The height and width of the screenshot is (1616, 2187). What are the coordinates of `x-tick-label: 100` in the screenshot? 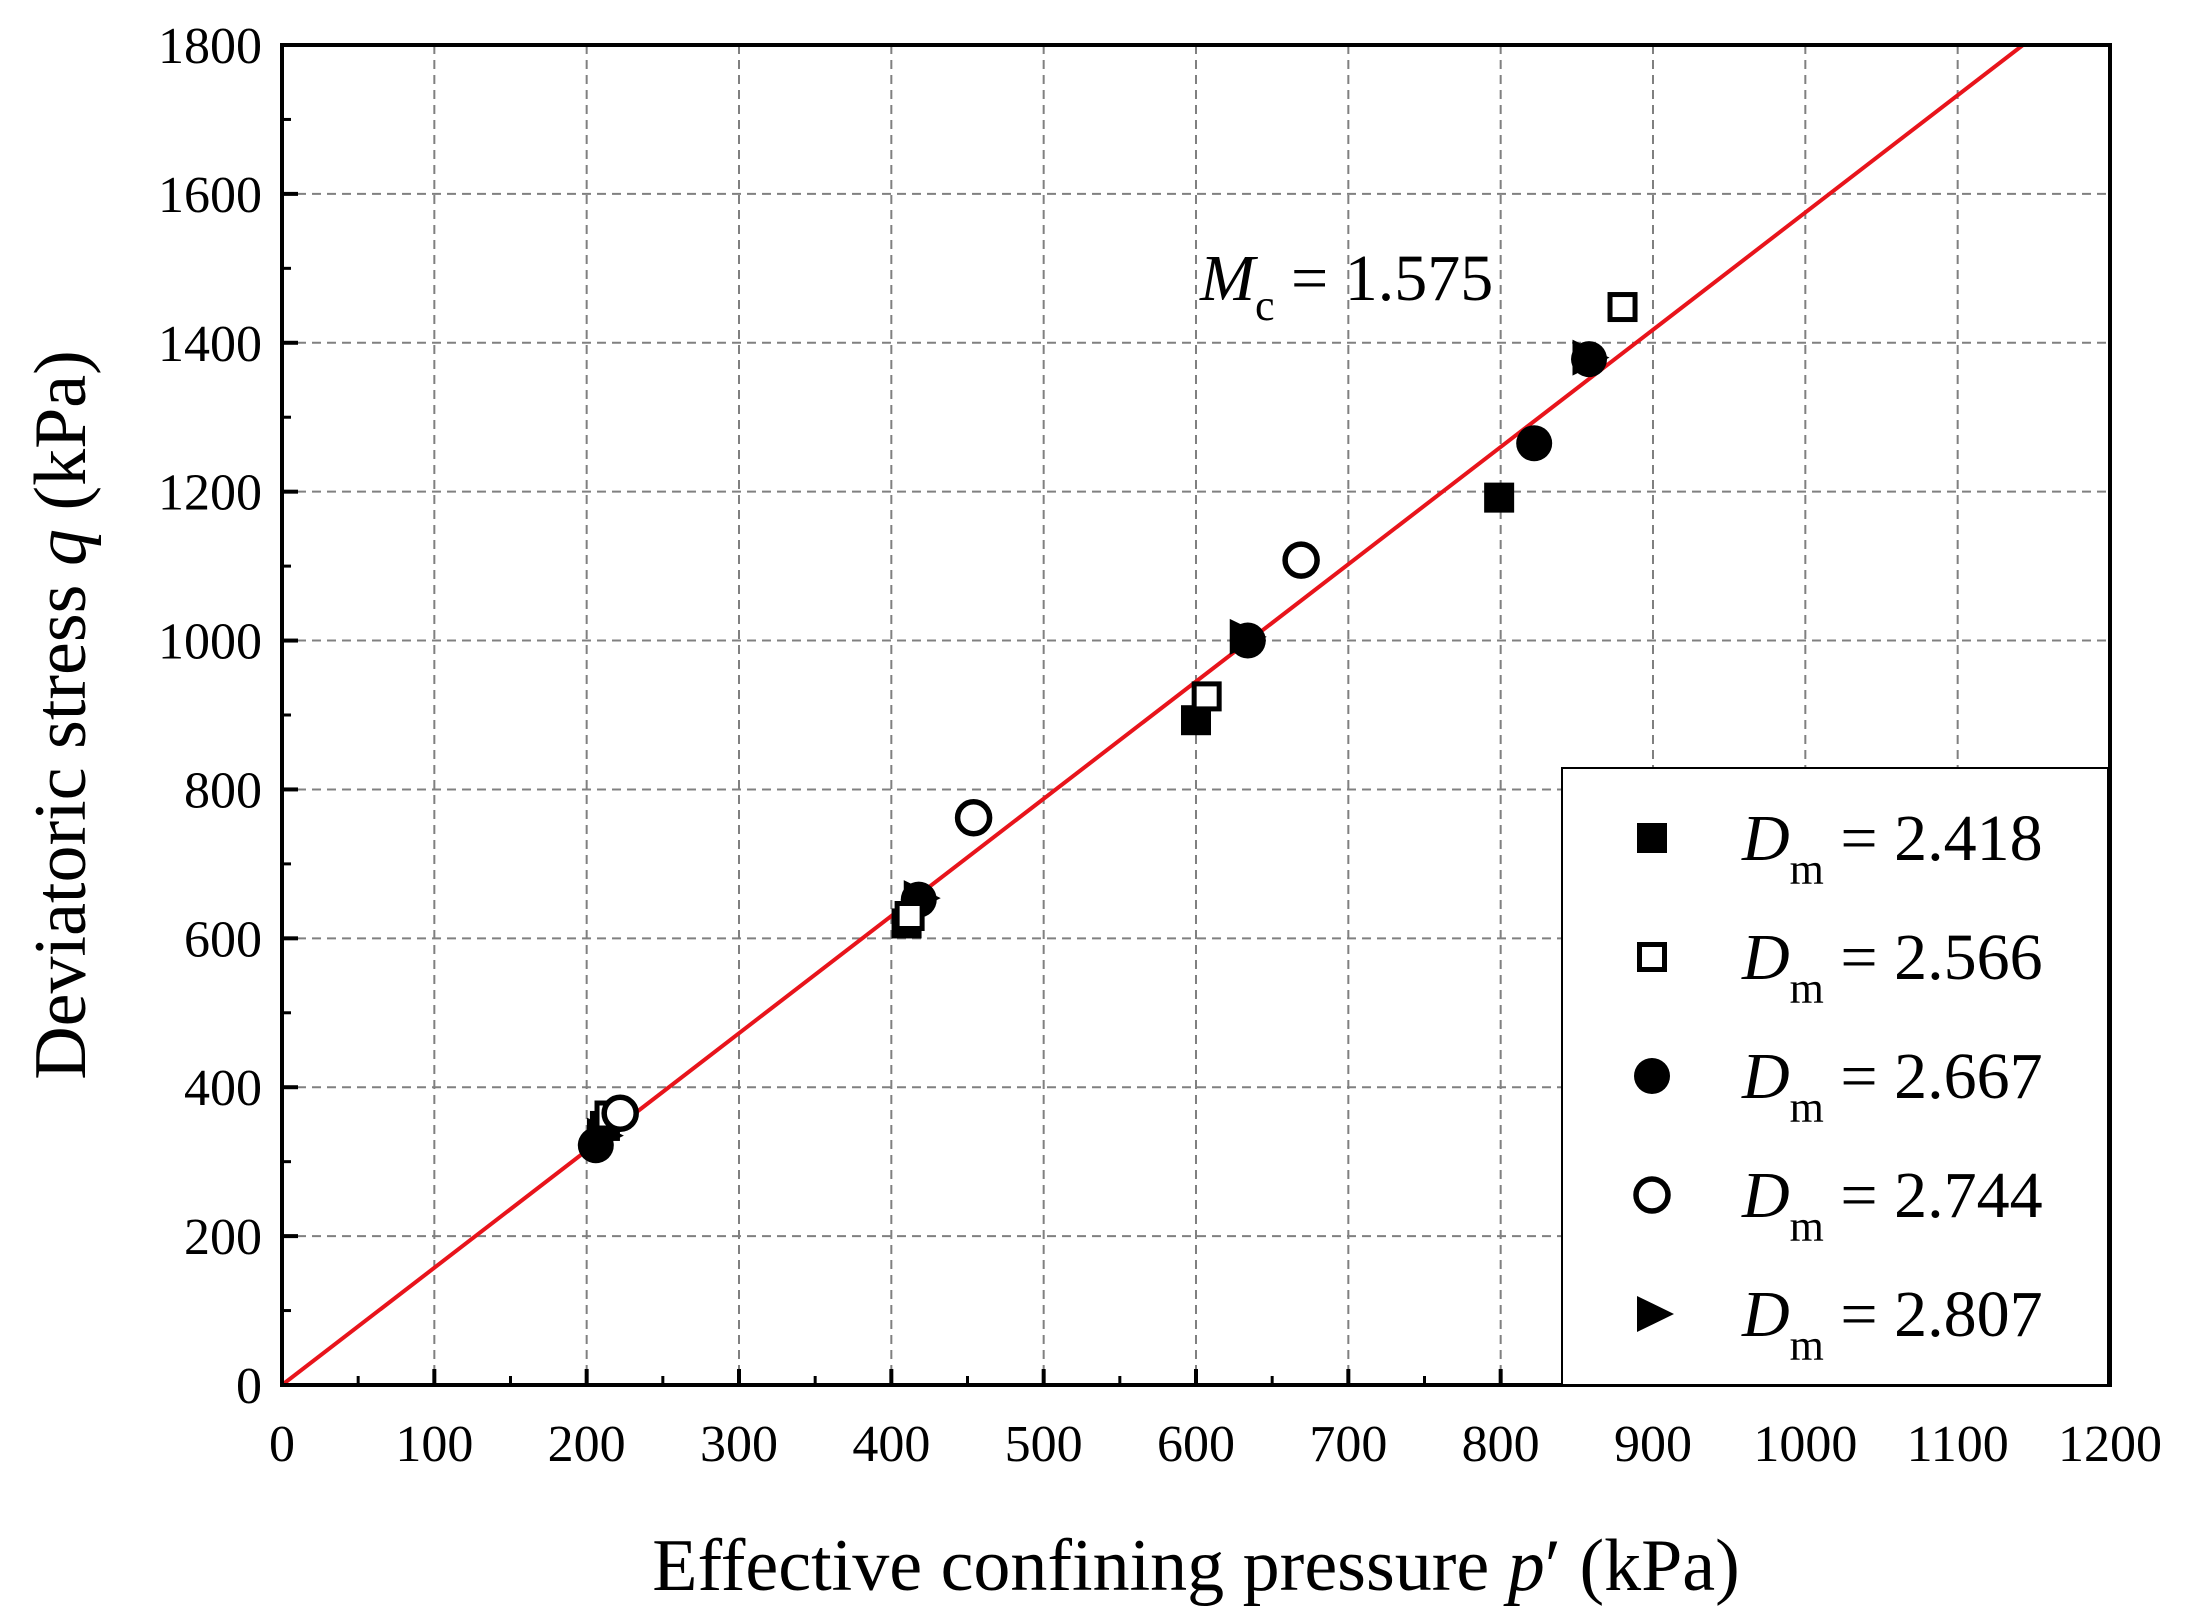 It's located at (434, 1444).